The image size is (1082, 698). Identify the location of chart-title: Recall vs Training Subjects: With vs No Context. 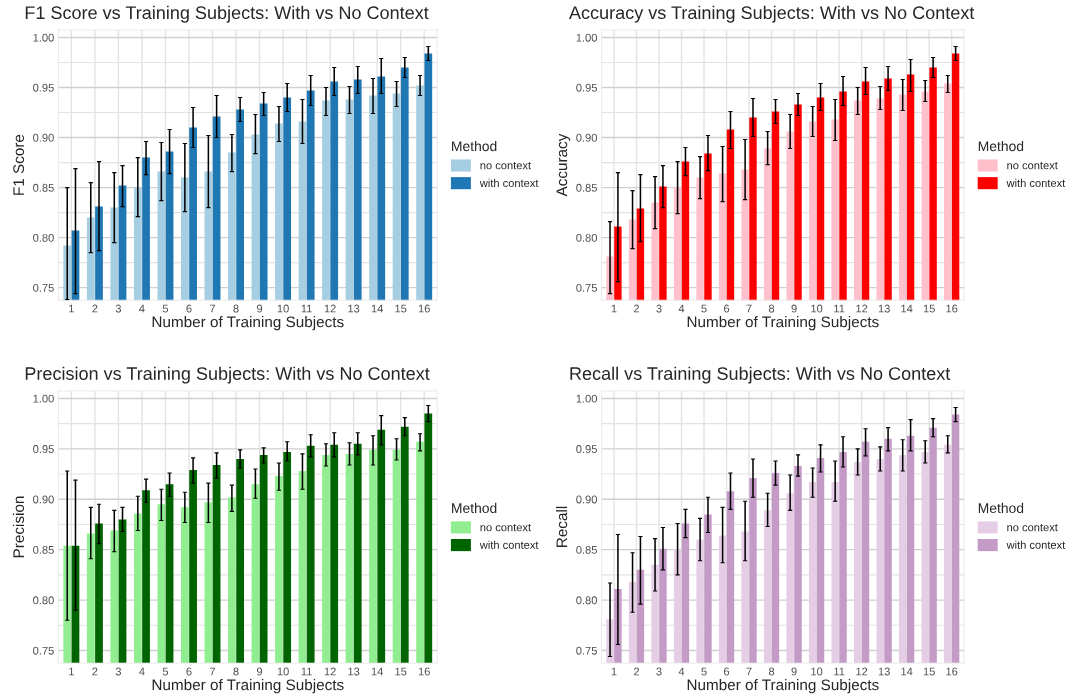
(760, 375).